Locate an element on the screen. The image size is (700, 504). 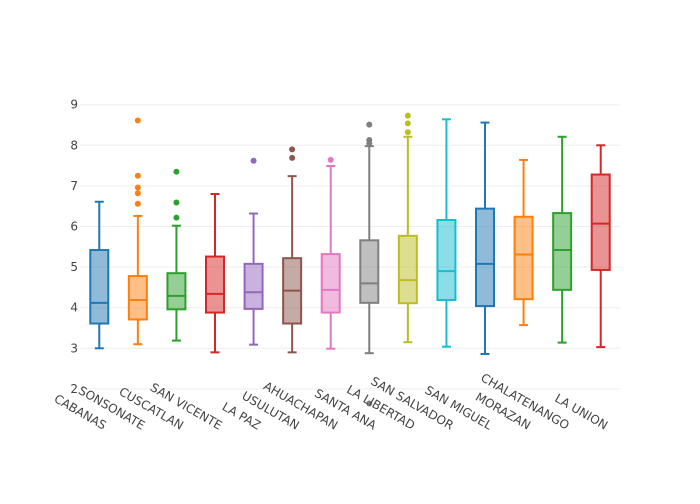
box-chalatenango is located at coordinates (562, 239).